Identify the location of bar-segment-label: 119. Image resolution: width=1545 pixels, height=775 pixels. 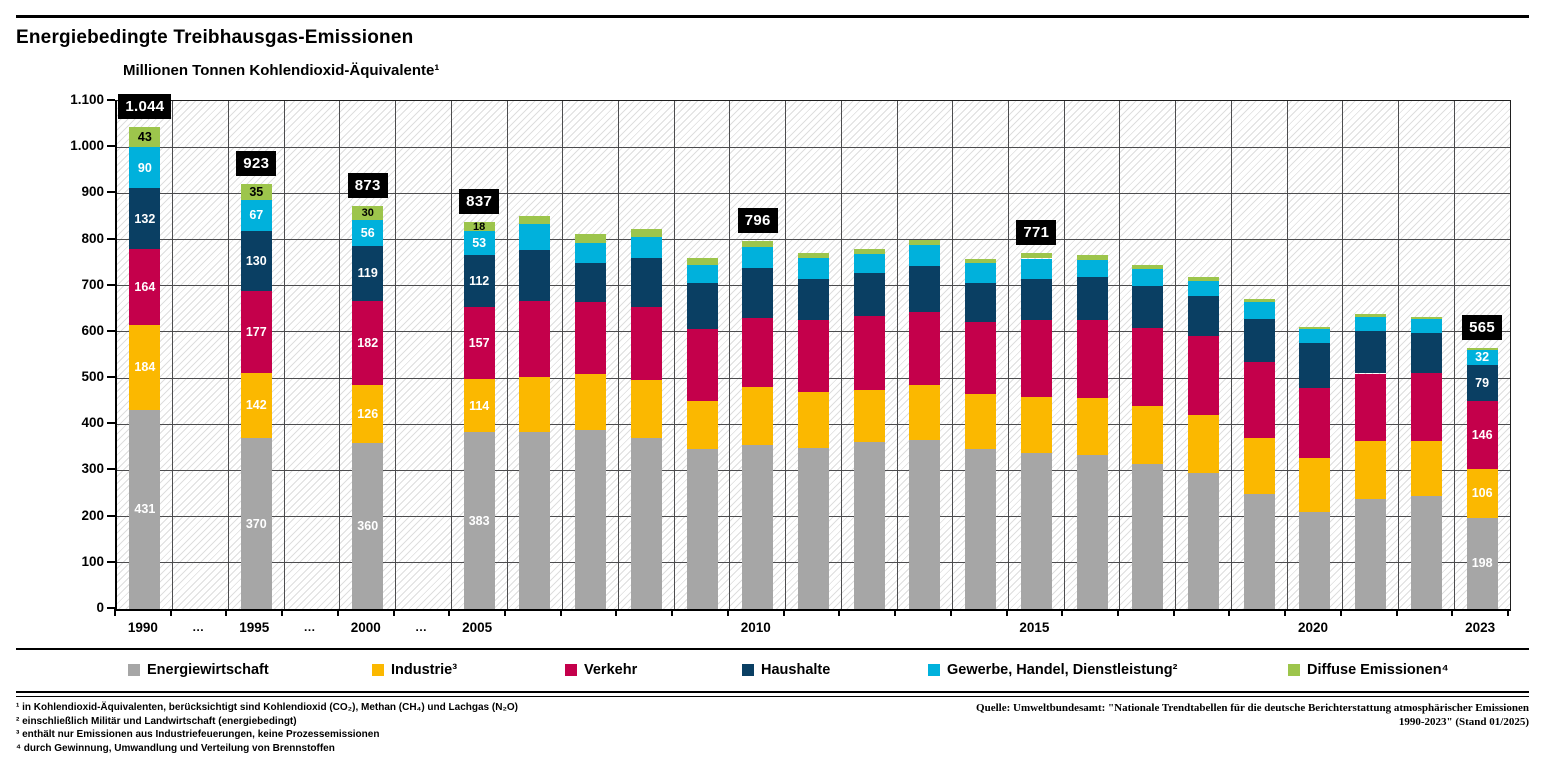
(367, 273).